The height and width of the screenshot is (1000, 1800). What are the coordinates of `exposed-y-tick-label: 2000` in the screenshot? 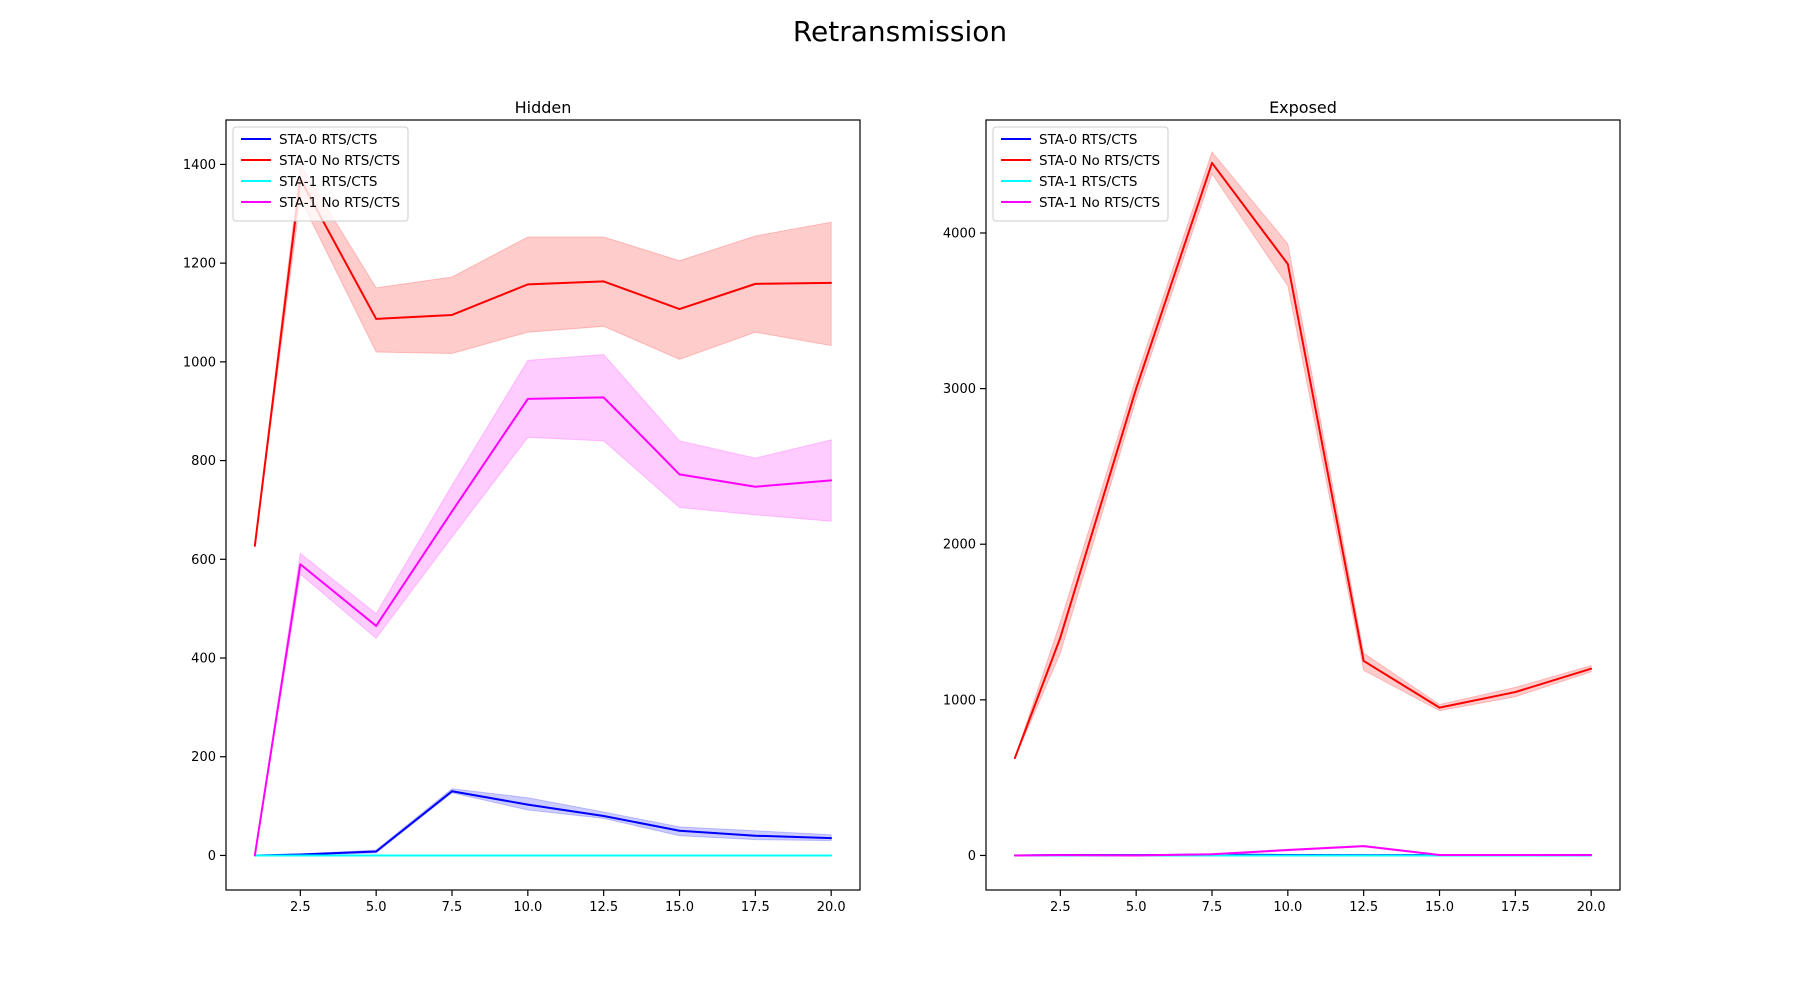 It's located at (959, 545).